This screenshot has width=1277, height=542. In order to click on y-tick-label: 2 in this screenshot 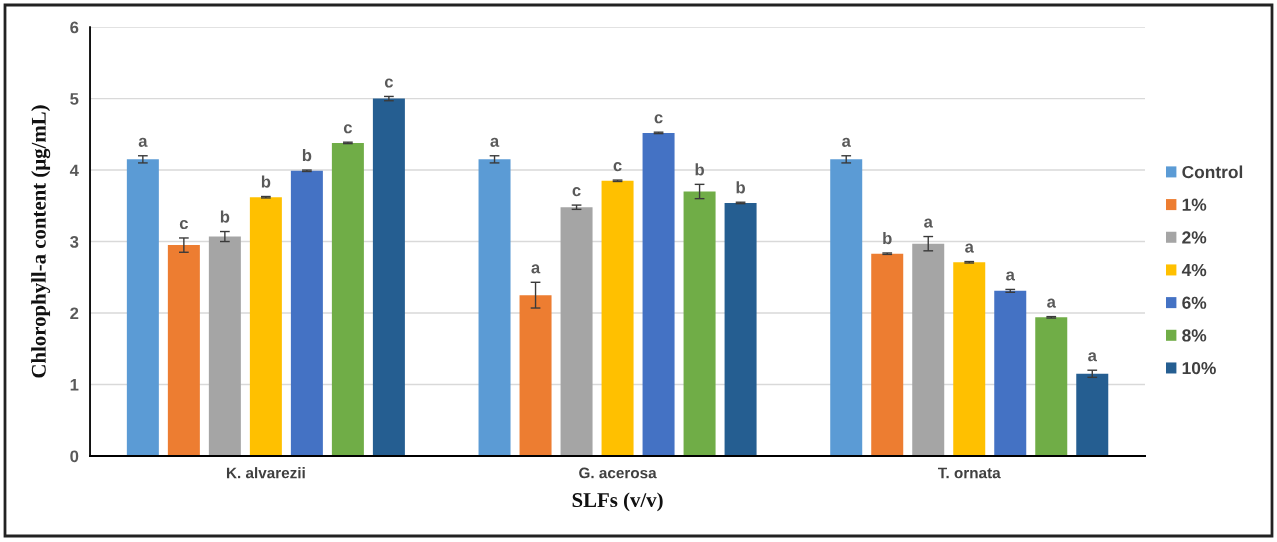, I will do `click(74, 313)`.